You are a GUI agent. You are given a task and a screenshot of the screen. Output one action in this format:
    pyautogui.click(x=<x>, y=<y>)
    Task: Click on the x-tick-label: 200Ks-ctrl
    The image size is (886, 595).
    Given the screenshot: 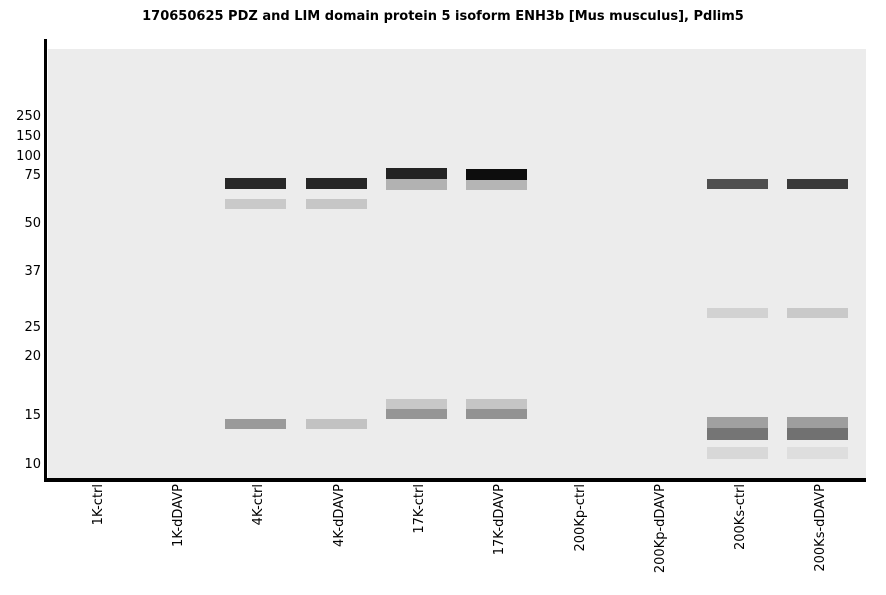 What is the action you would take?
    pyautogui.click(x=740, y=517)
    